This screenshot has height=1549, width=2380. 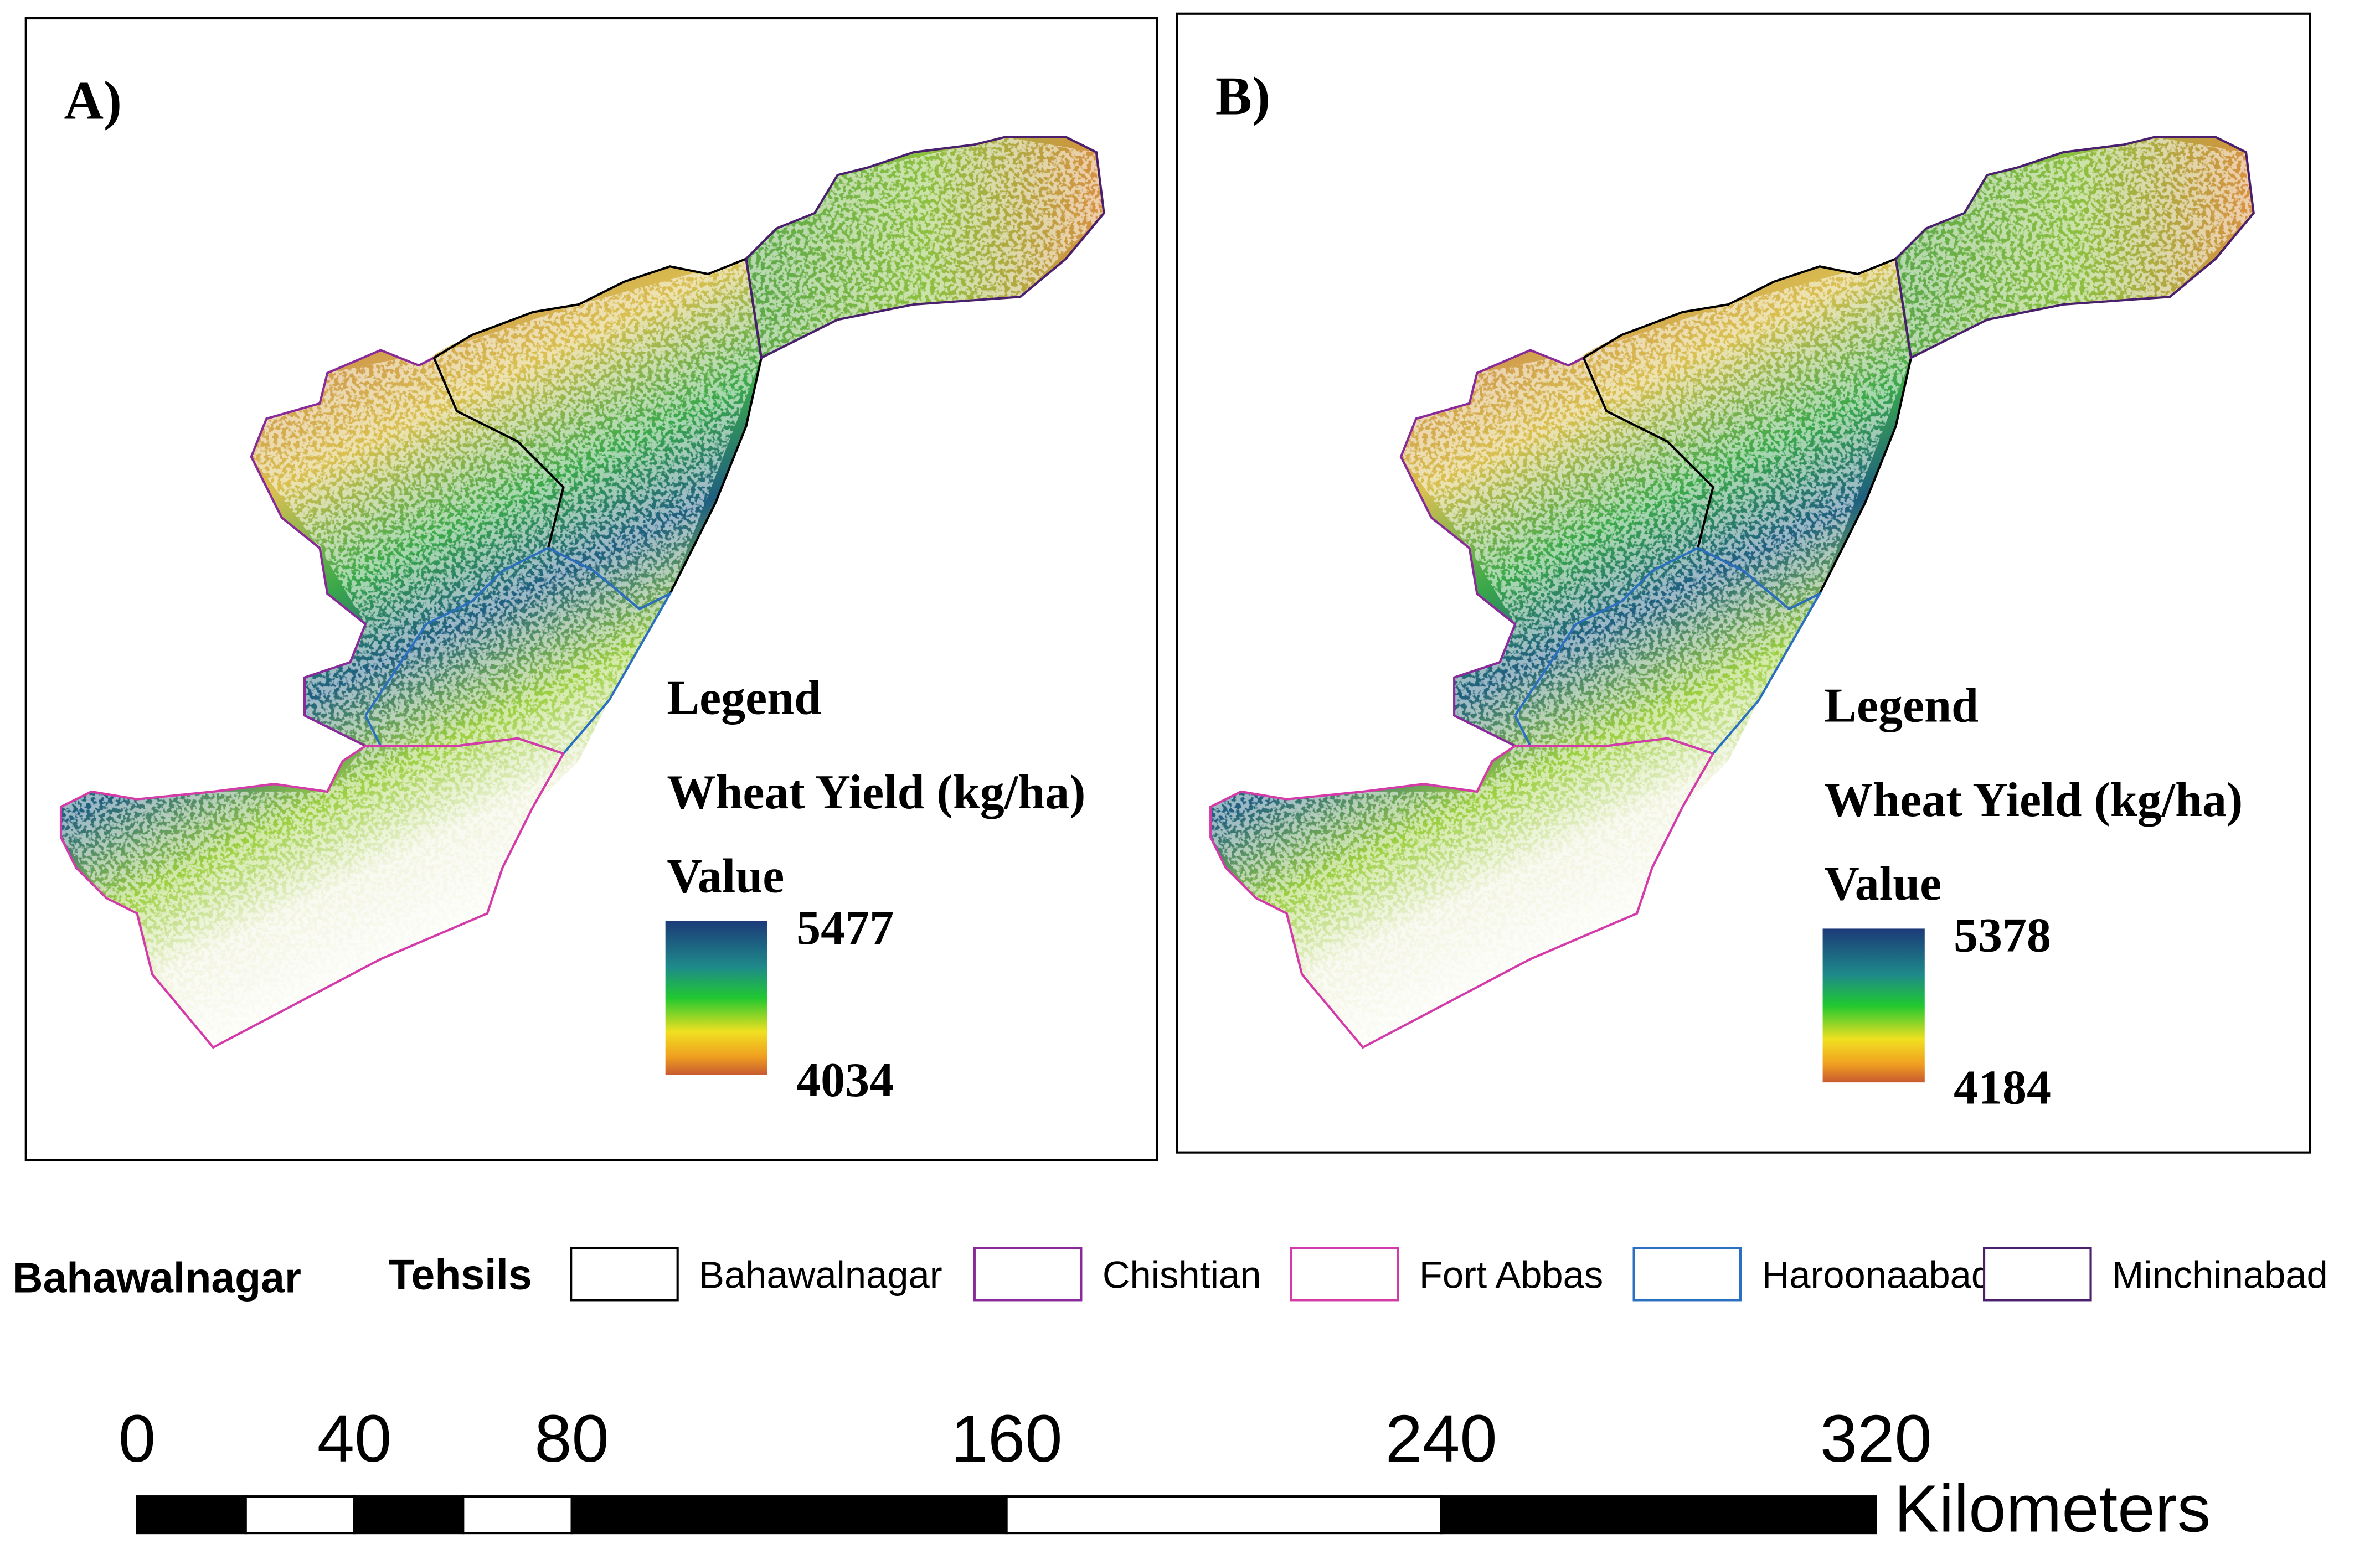 I want to click on scale-label: 320, so click(x=1876, y=1438).